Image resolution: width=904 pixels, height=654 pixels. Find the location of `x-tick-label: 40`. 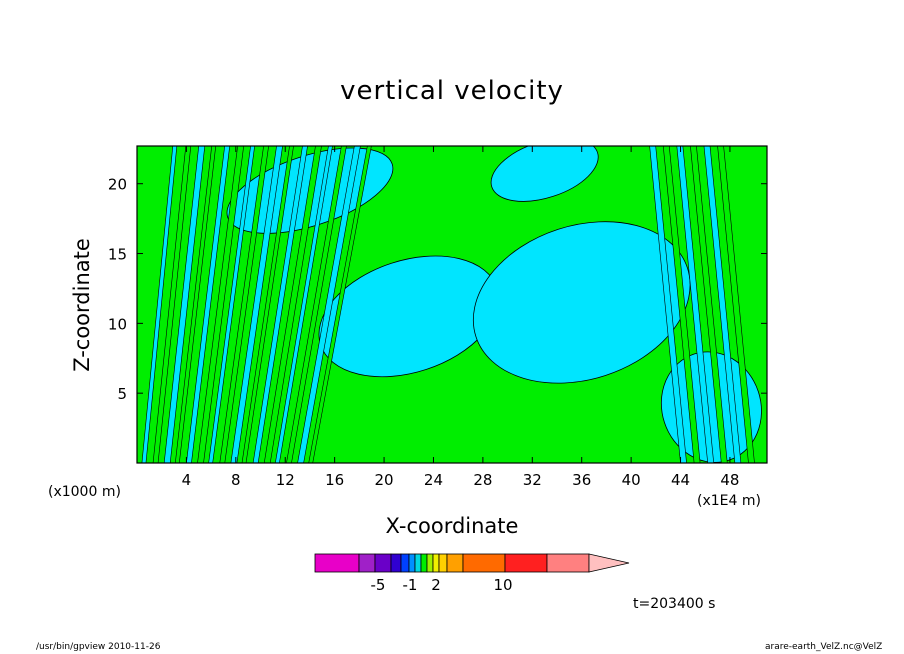

x-tick-label: 40 is located at coordinates (631, 480).